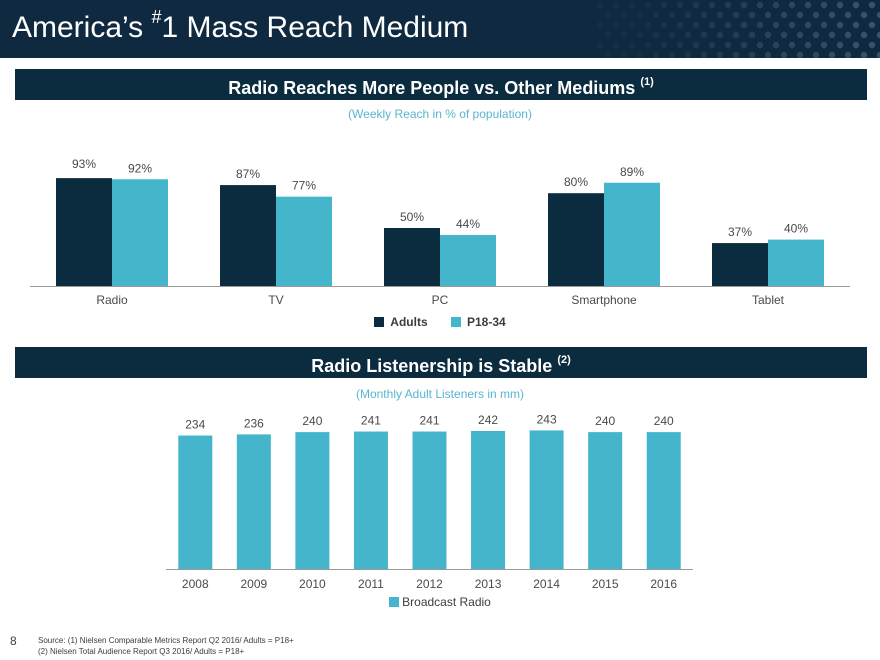 This screenshot has height=660, width=880. I want to click on bar-tv-adults, so click(248, 235).